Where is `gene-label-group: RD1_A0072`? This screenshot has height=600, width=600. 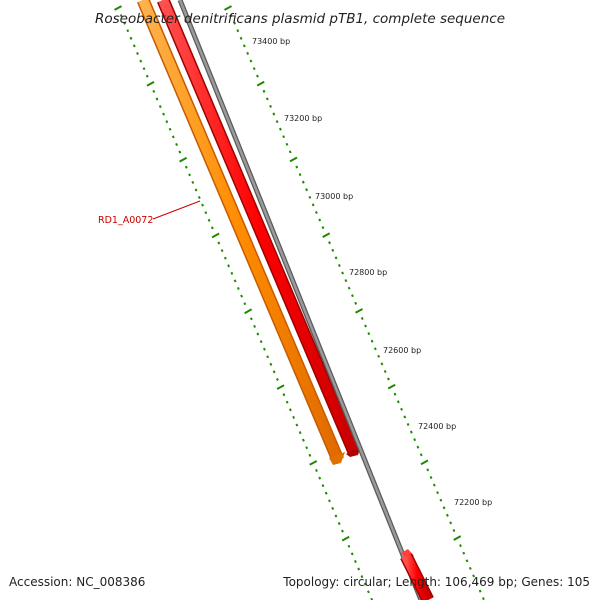
gene-label-group: RD1_A0072 is located at coordinates (149, 213).